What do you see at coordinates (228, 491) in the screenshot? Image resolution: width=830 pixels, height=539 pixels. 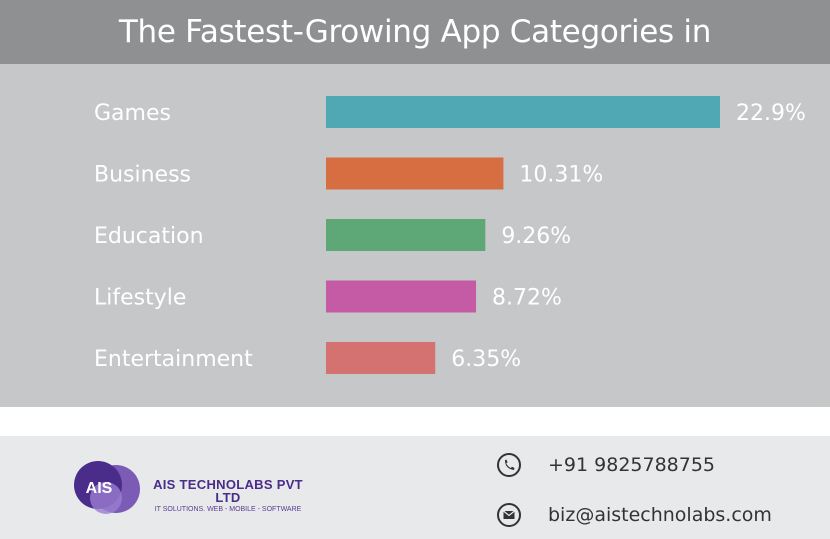 I see `company-name: AIS TECHNOLABS PVT LTD` at bounding box center [228, 491].